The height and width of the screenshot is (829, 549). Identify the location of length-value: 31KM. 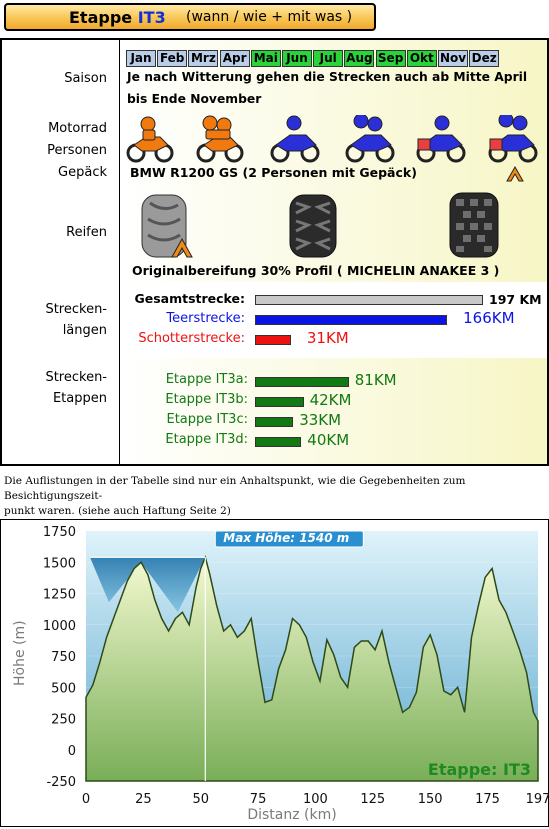
(327, 338).